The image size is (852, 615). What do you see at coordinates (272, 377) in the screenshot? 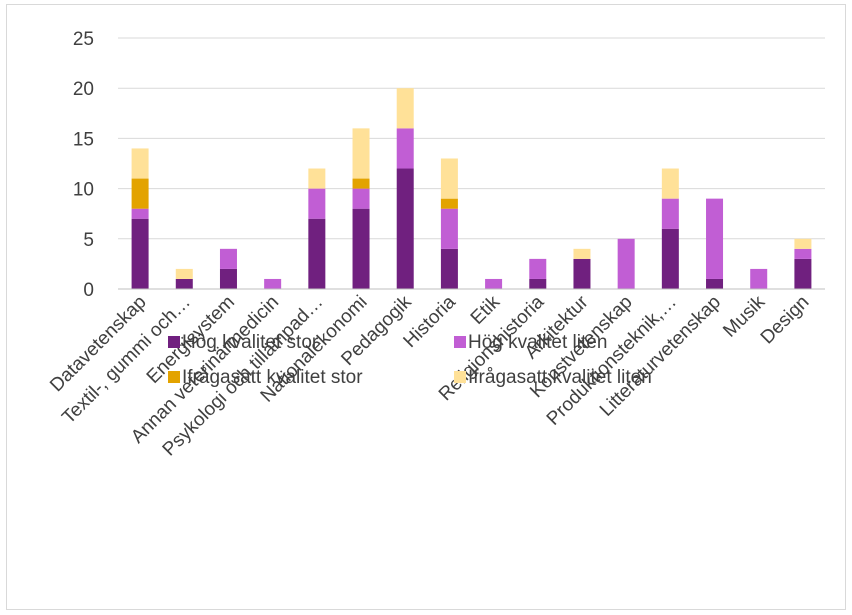
I see `legend-label: Ifrågasatt kvalitet stor` at bounding box center [272, 377].